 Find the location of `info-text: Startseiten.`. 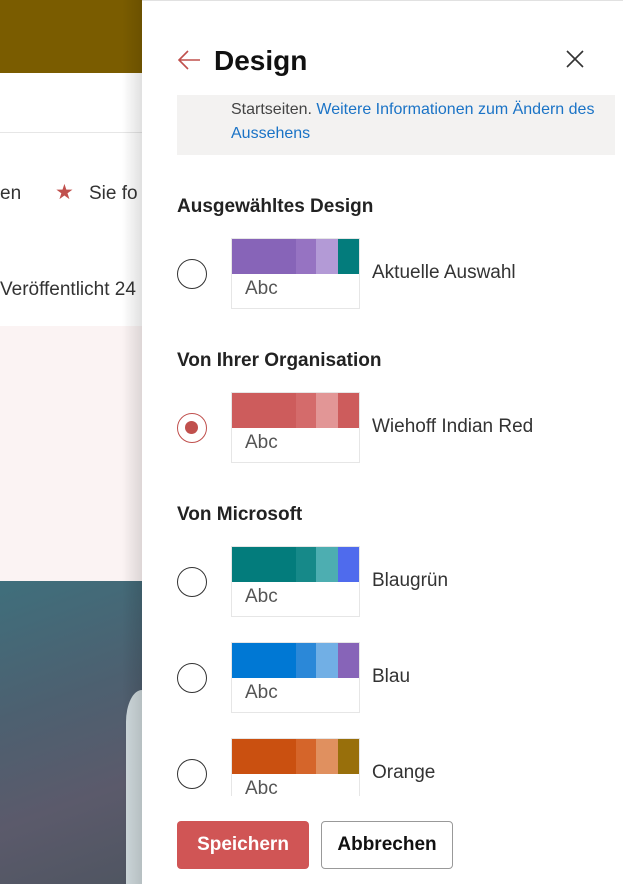

info-text: Startseiten. is located at coordinates (274, 109).